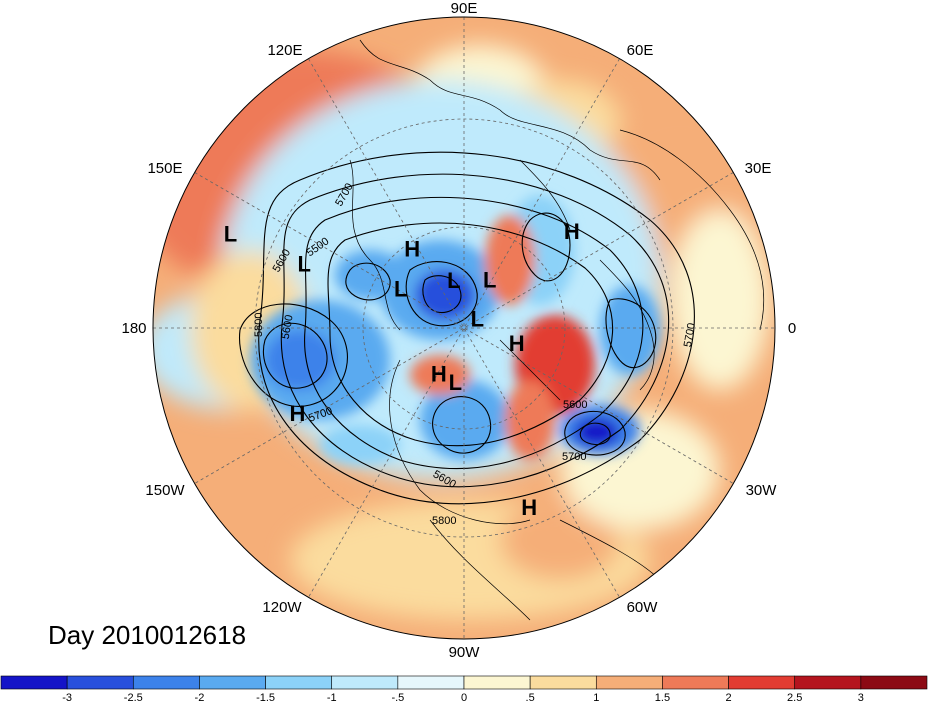 The height and width of the screenshot is (702, 928). I want to click on colorbar-tick-label: 3, so click(861, 697).